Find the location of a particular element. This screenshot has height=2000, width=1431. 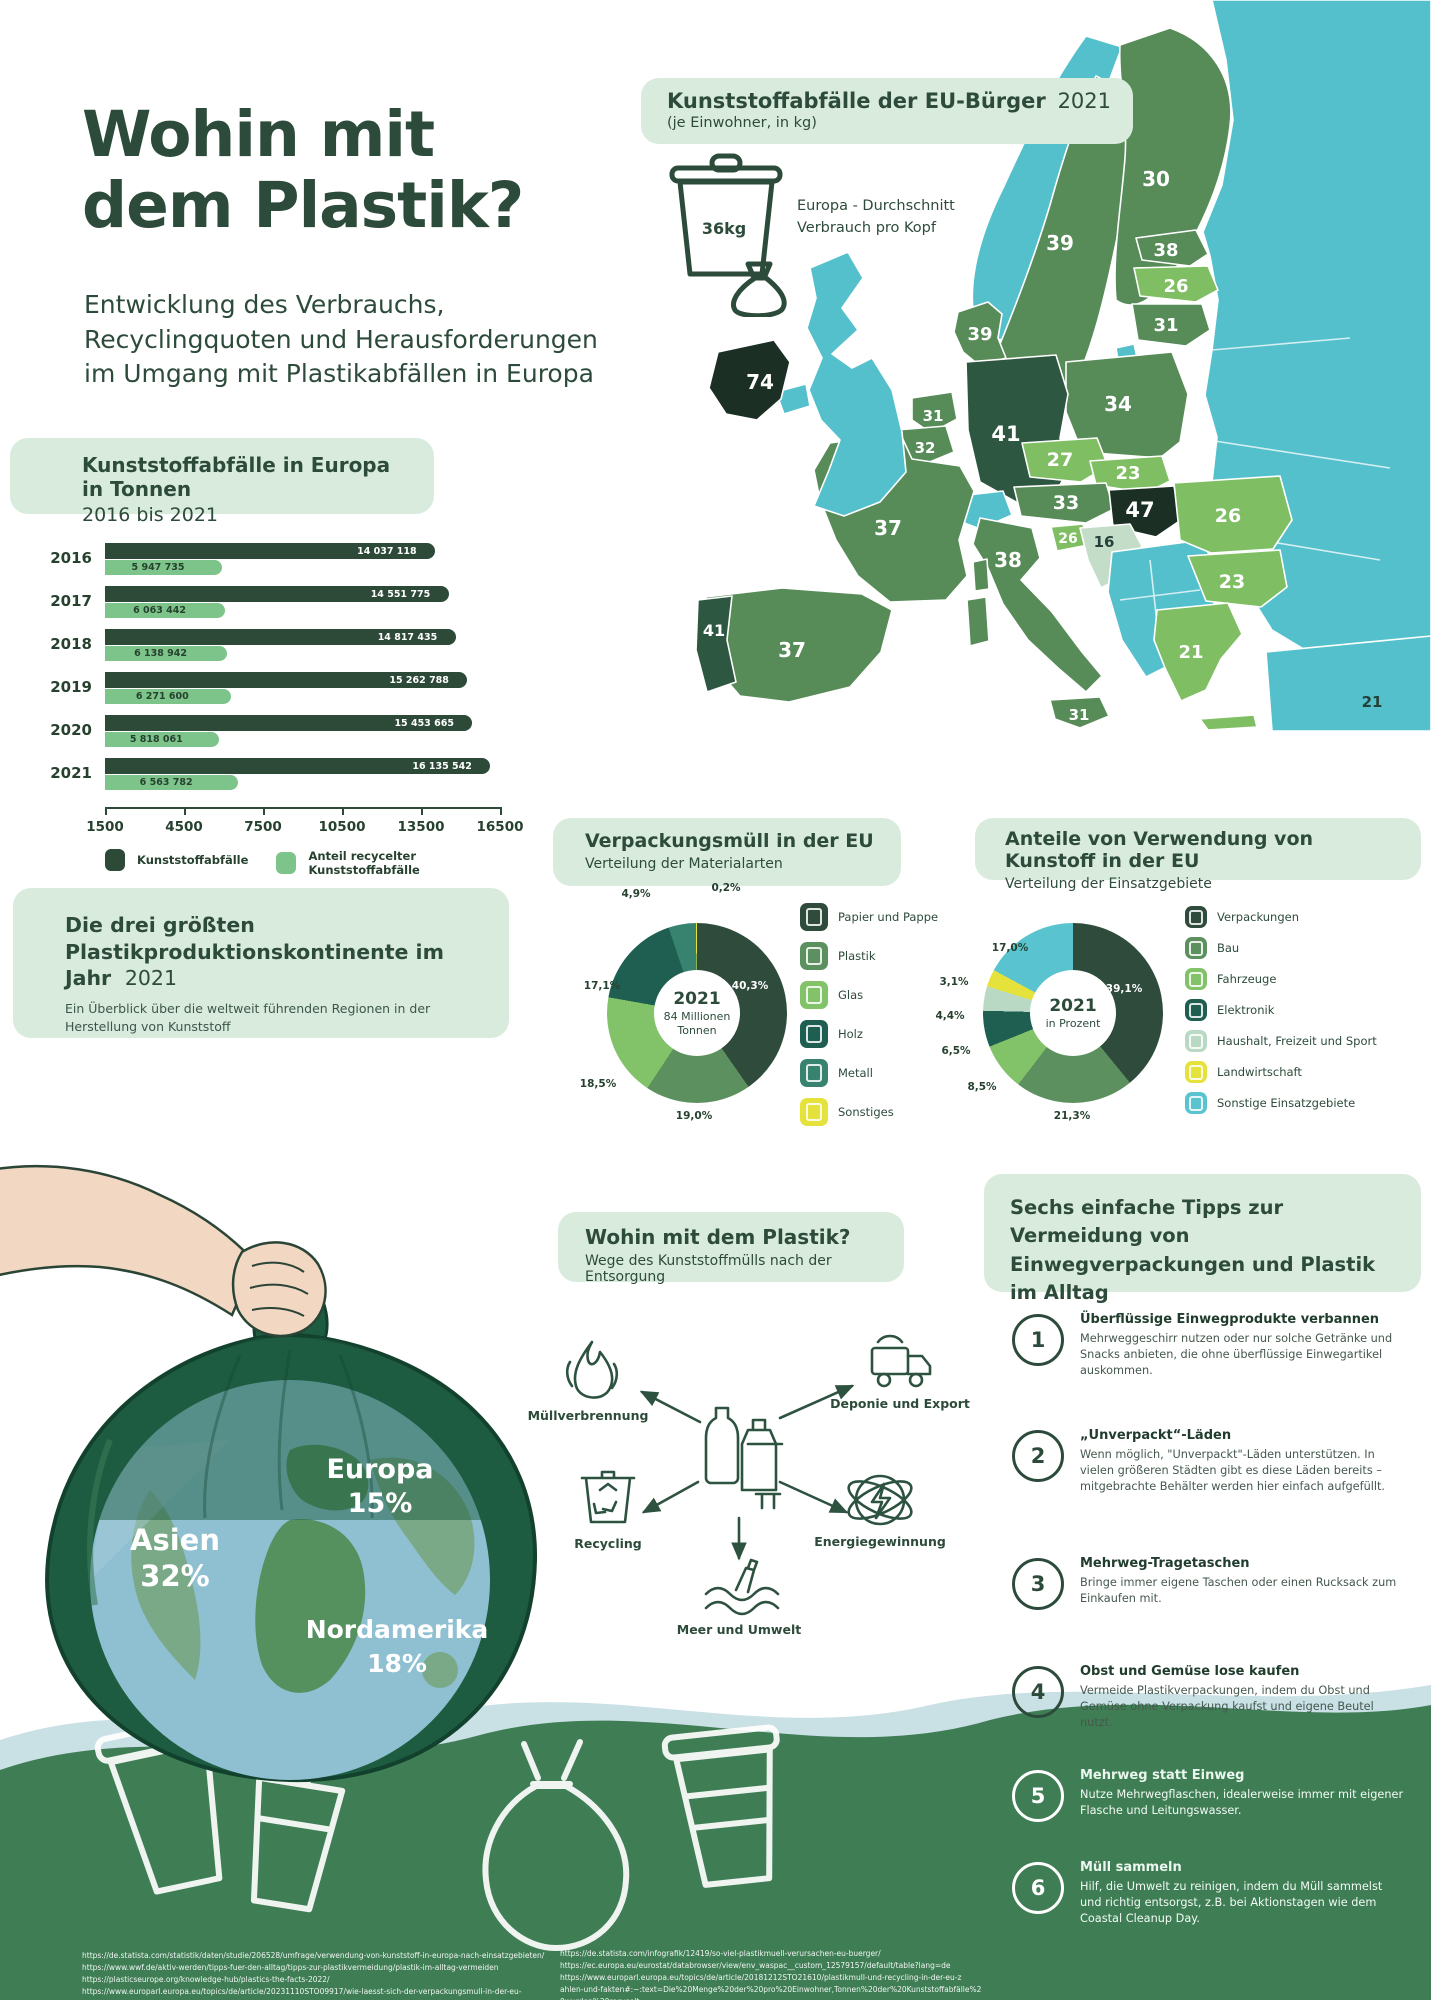

tip-number: 2 is located at coordinates (1038, 1456).